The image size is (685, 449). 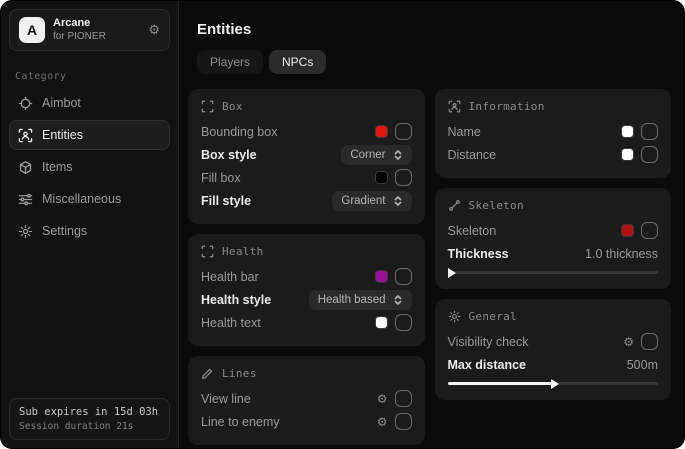 What do you see at coordinates (403, 398) in the screenshot?
I see `view-line-checkbox` at bounding box center [403, 398].